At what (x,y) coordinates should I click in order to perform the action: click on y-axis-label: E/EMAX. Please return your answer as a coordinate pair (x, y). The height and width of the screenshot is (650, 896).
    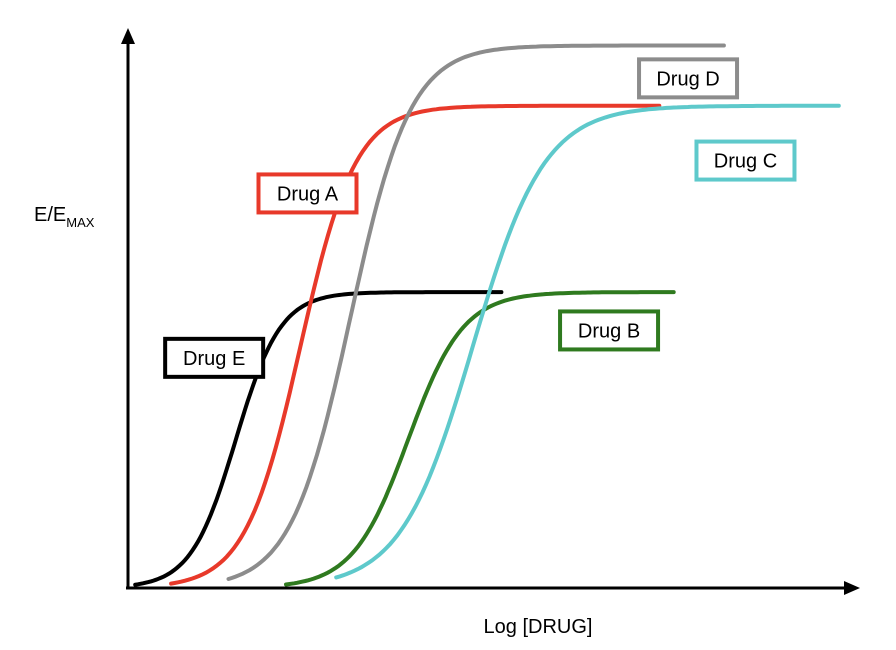
    Looking at the image, I should click on (64, 217).